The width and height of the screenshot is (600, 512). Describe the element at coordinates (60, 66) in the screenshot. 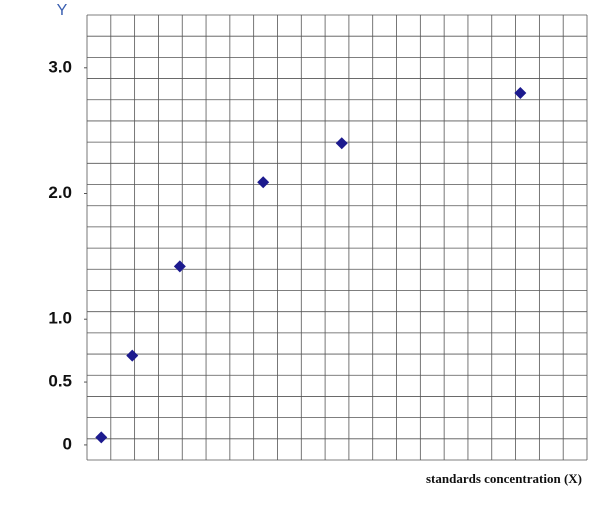

I see `y-tick-label: 3.0` at that location.